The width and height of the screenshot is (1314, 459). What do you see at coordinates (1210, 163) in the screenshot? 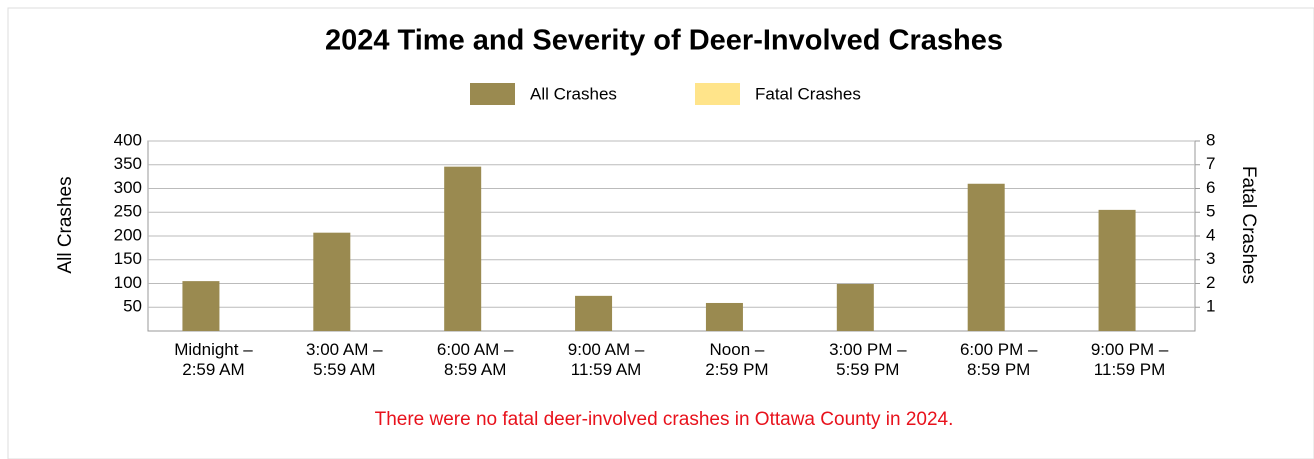
I see `y2-tick-label: 7` at bounding box center [1210, 163].